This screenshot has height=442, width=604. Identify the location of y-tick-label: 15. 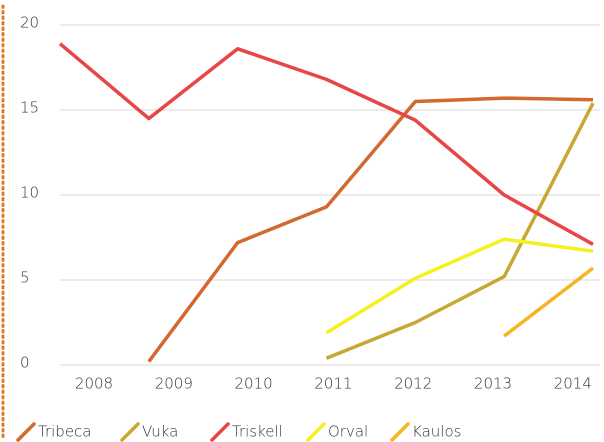
(29, 108).